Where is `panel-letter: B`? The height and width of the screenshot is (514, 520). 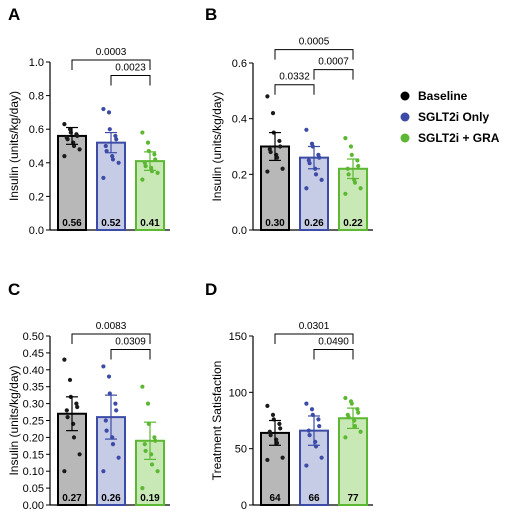 panel-letter: B is located at coordinates (211, 14).